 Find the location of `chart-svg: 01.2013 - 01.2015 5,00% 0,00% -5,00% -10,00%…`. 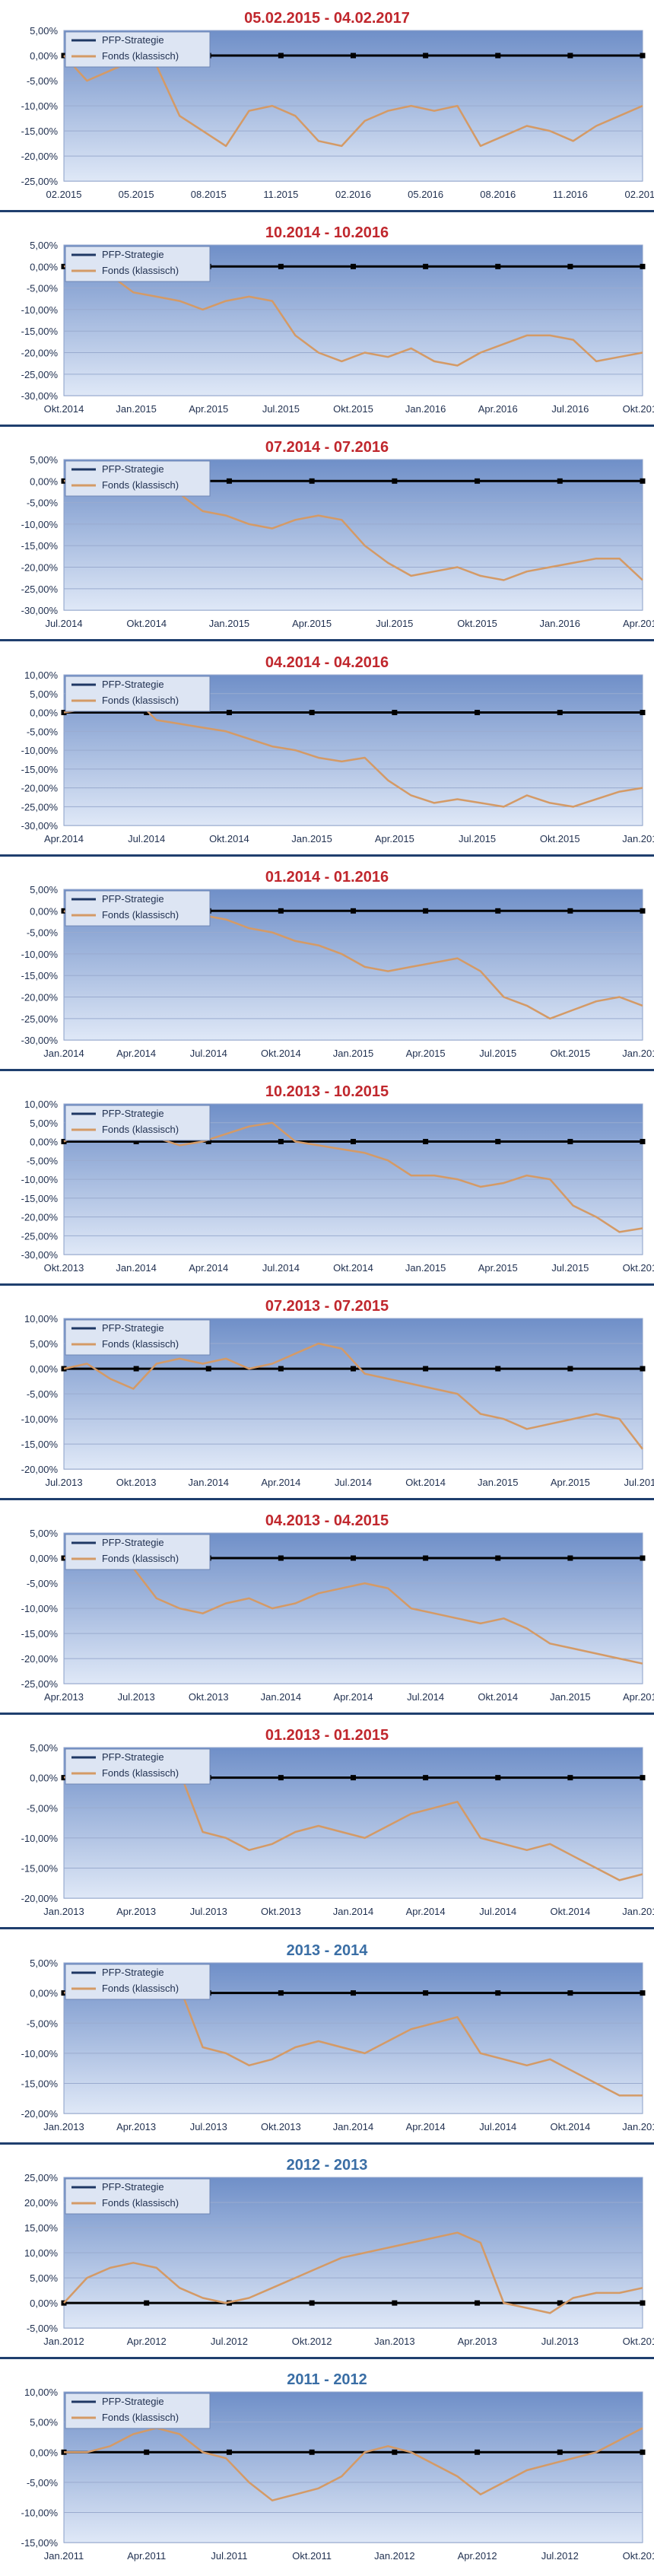

chart-svg: 01.2013 - 01.2015 5,00% 0,00% -5,00% -10,00%… is located at coordinates (337, 1822).